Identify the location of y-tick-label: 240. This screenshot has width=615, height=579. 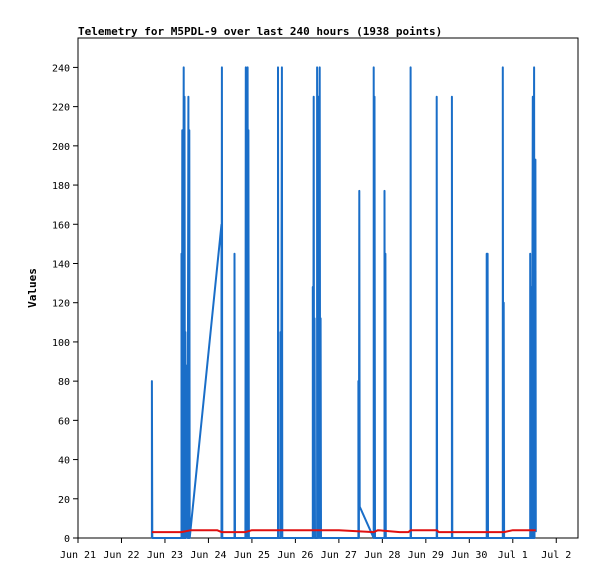
(61, 68).